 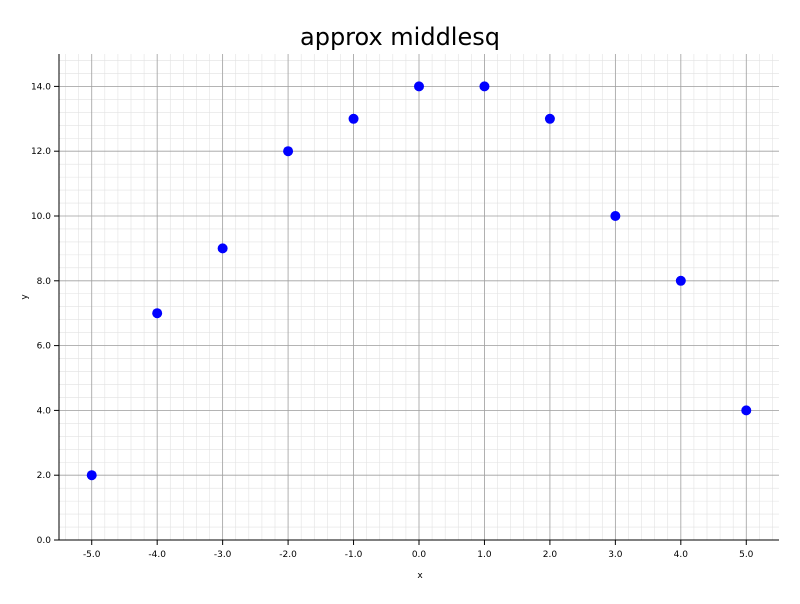 What do you see at coordinates (45, 314) in the screenshot?
I see `y-axis-ticks: 0.0 2.0 4.0 6.0 8.0 10.0 12.0 14.0` at bounding box center [45, 314].